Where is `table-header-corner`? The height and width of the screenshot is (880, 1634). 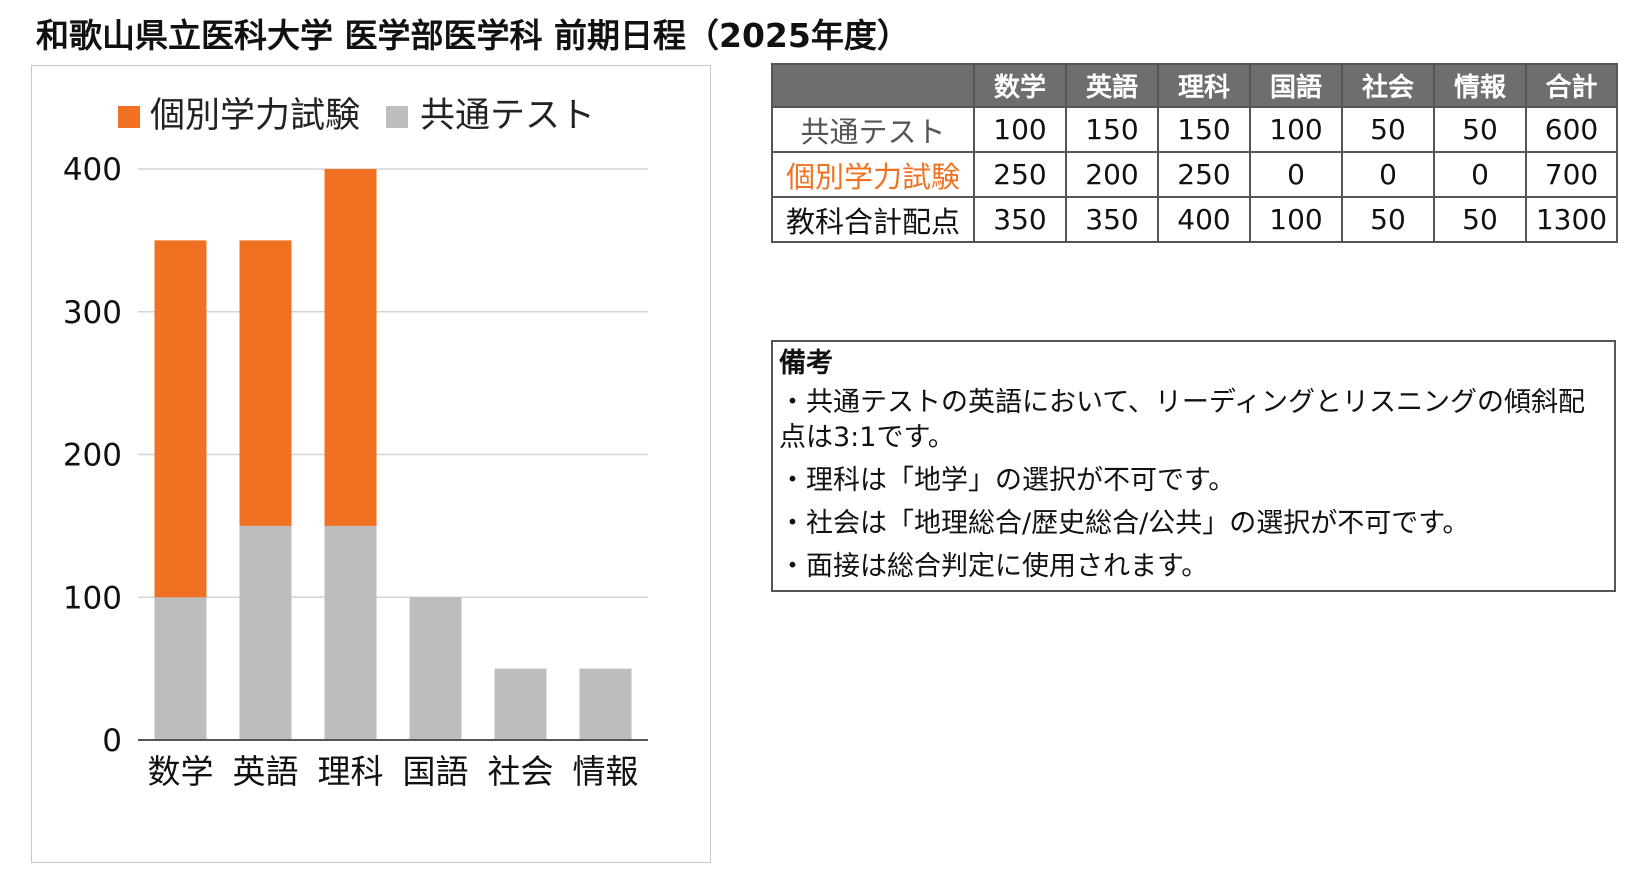 table-header-corner is located at coordinates (873, 85).